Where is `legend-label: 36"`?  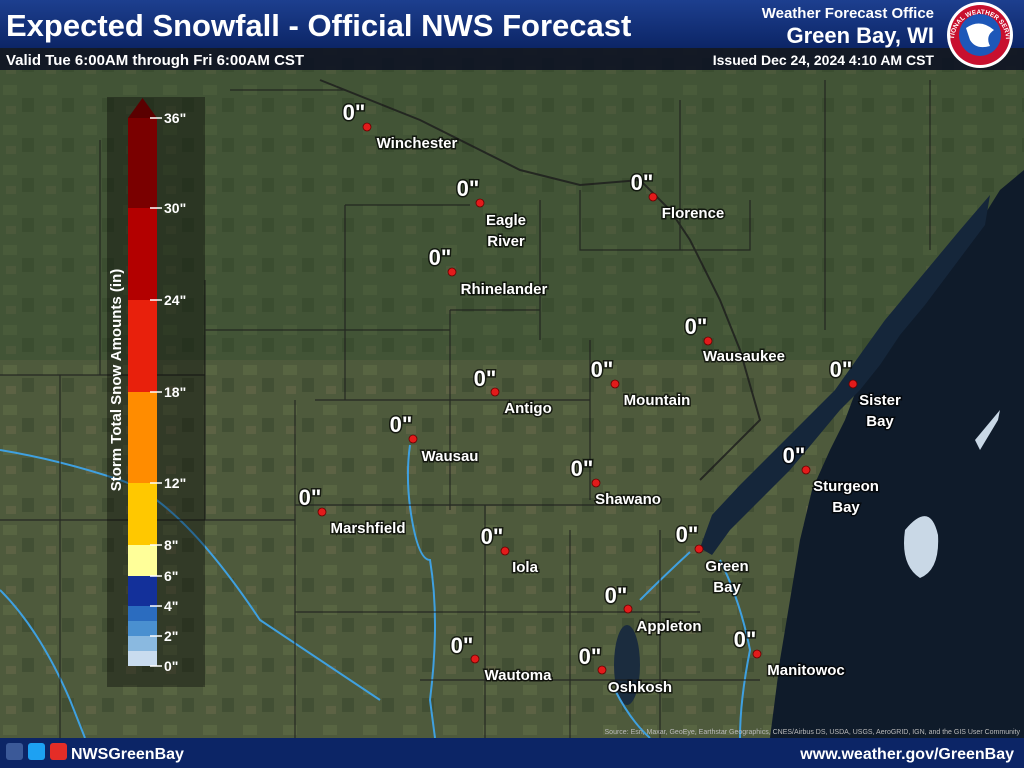
legend-label: 36" is located at coordinates (175, 118).